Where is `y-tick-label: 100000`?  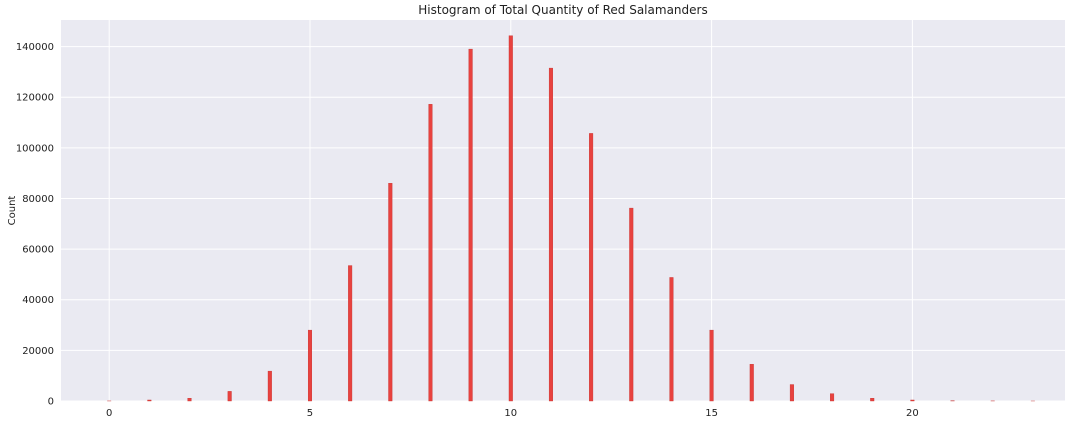 y-tick-label: 100000 is located at coordinates (35, 148).